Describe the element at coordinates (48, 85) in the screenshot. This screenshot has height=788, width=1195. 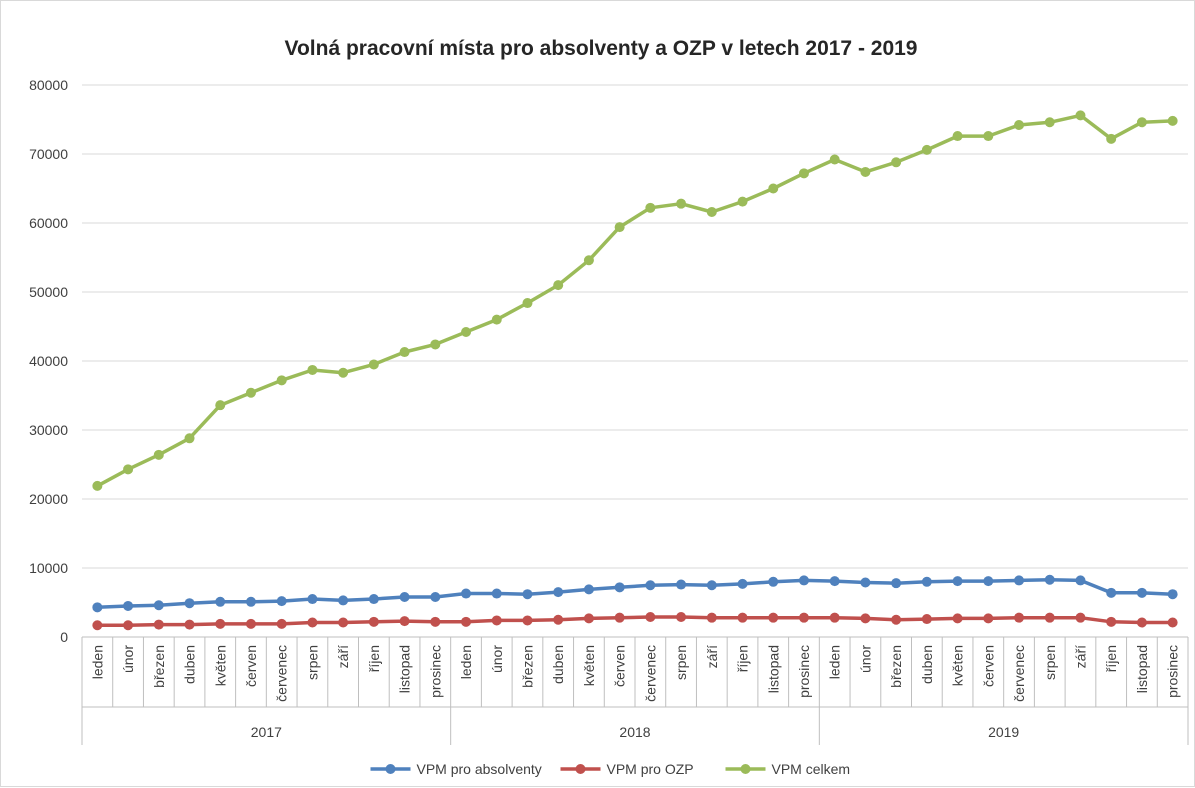
I see `y-tick-label: 80000` at that location.